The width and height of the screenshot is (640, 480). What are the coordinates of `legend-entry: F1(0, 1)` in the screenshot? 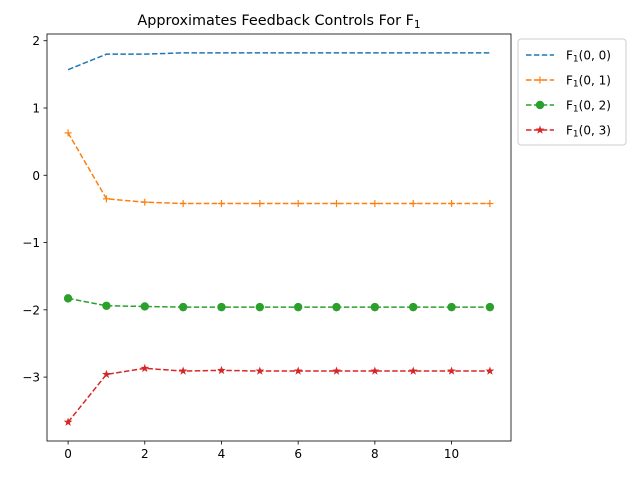 It's located at (568, 82).